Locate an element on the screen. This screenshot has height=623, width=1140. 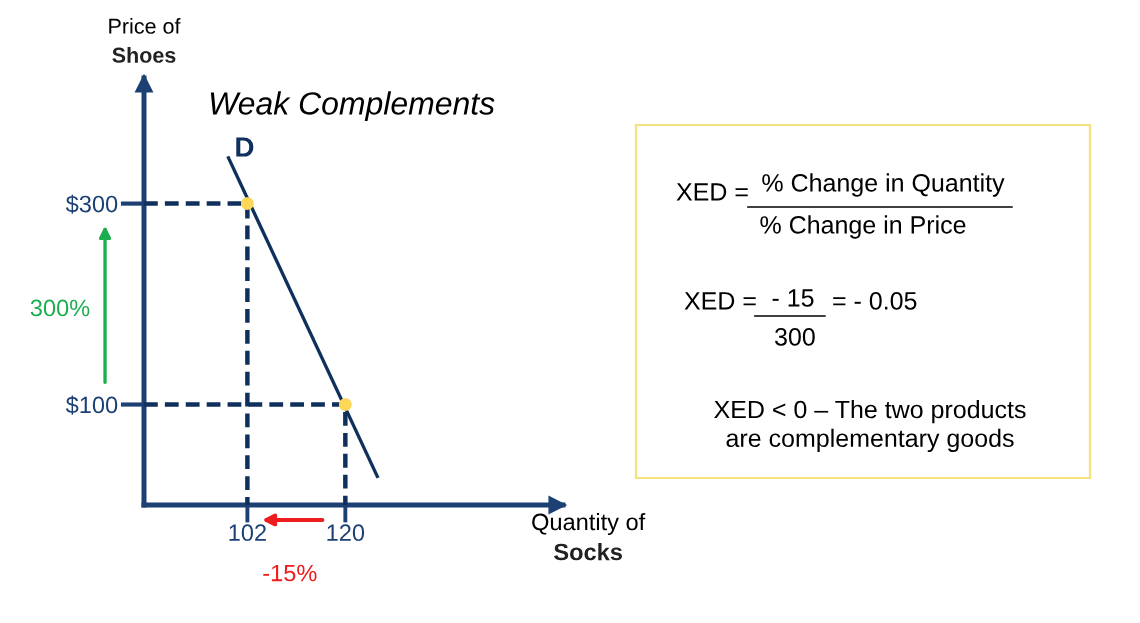
text: % Change in Quantity is located at coordinates (883, 185).